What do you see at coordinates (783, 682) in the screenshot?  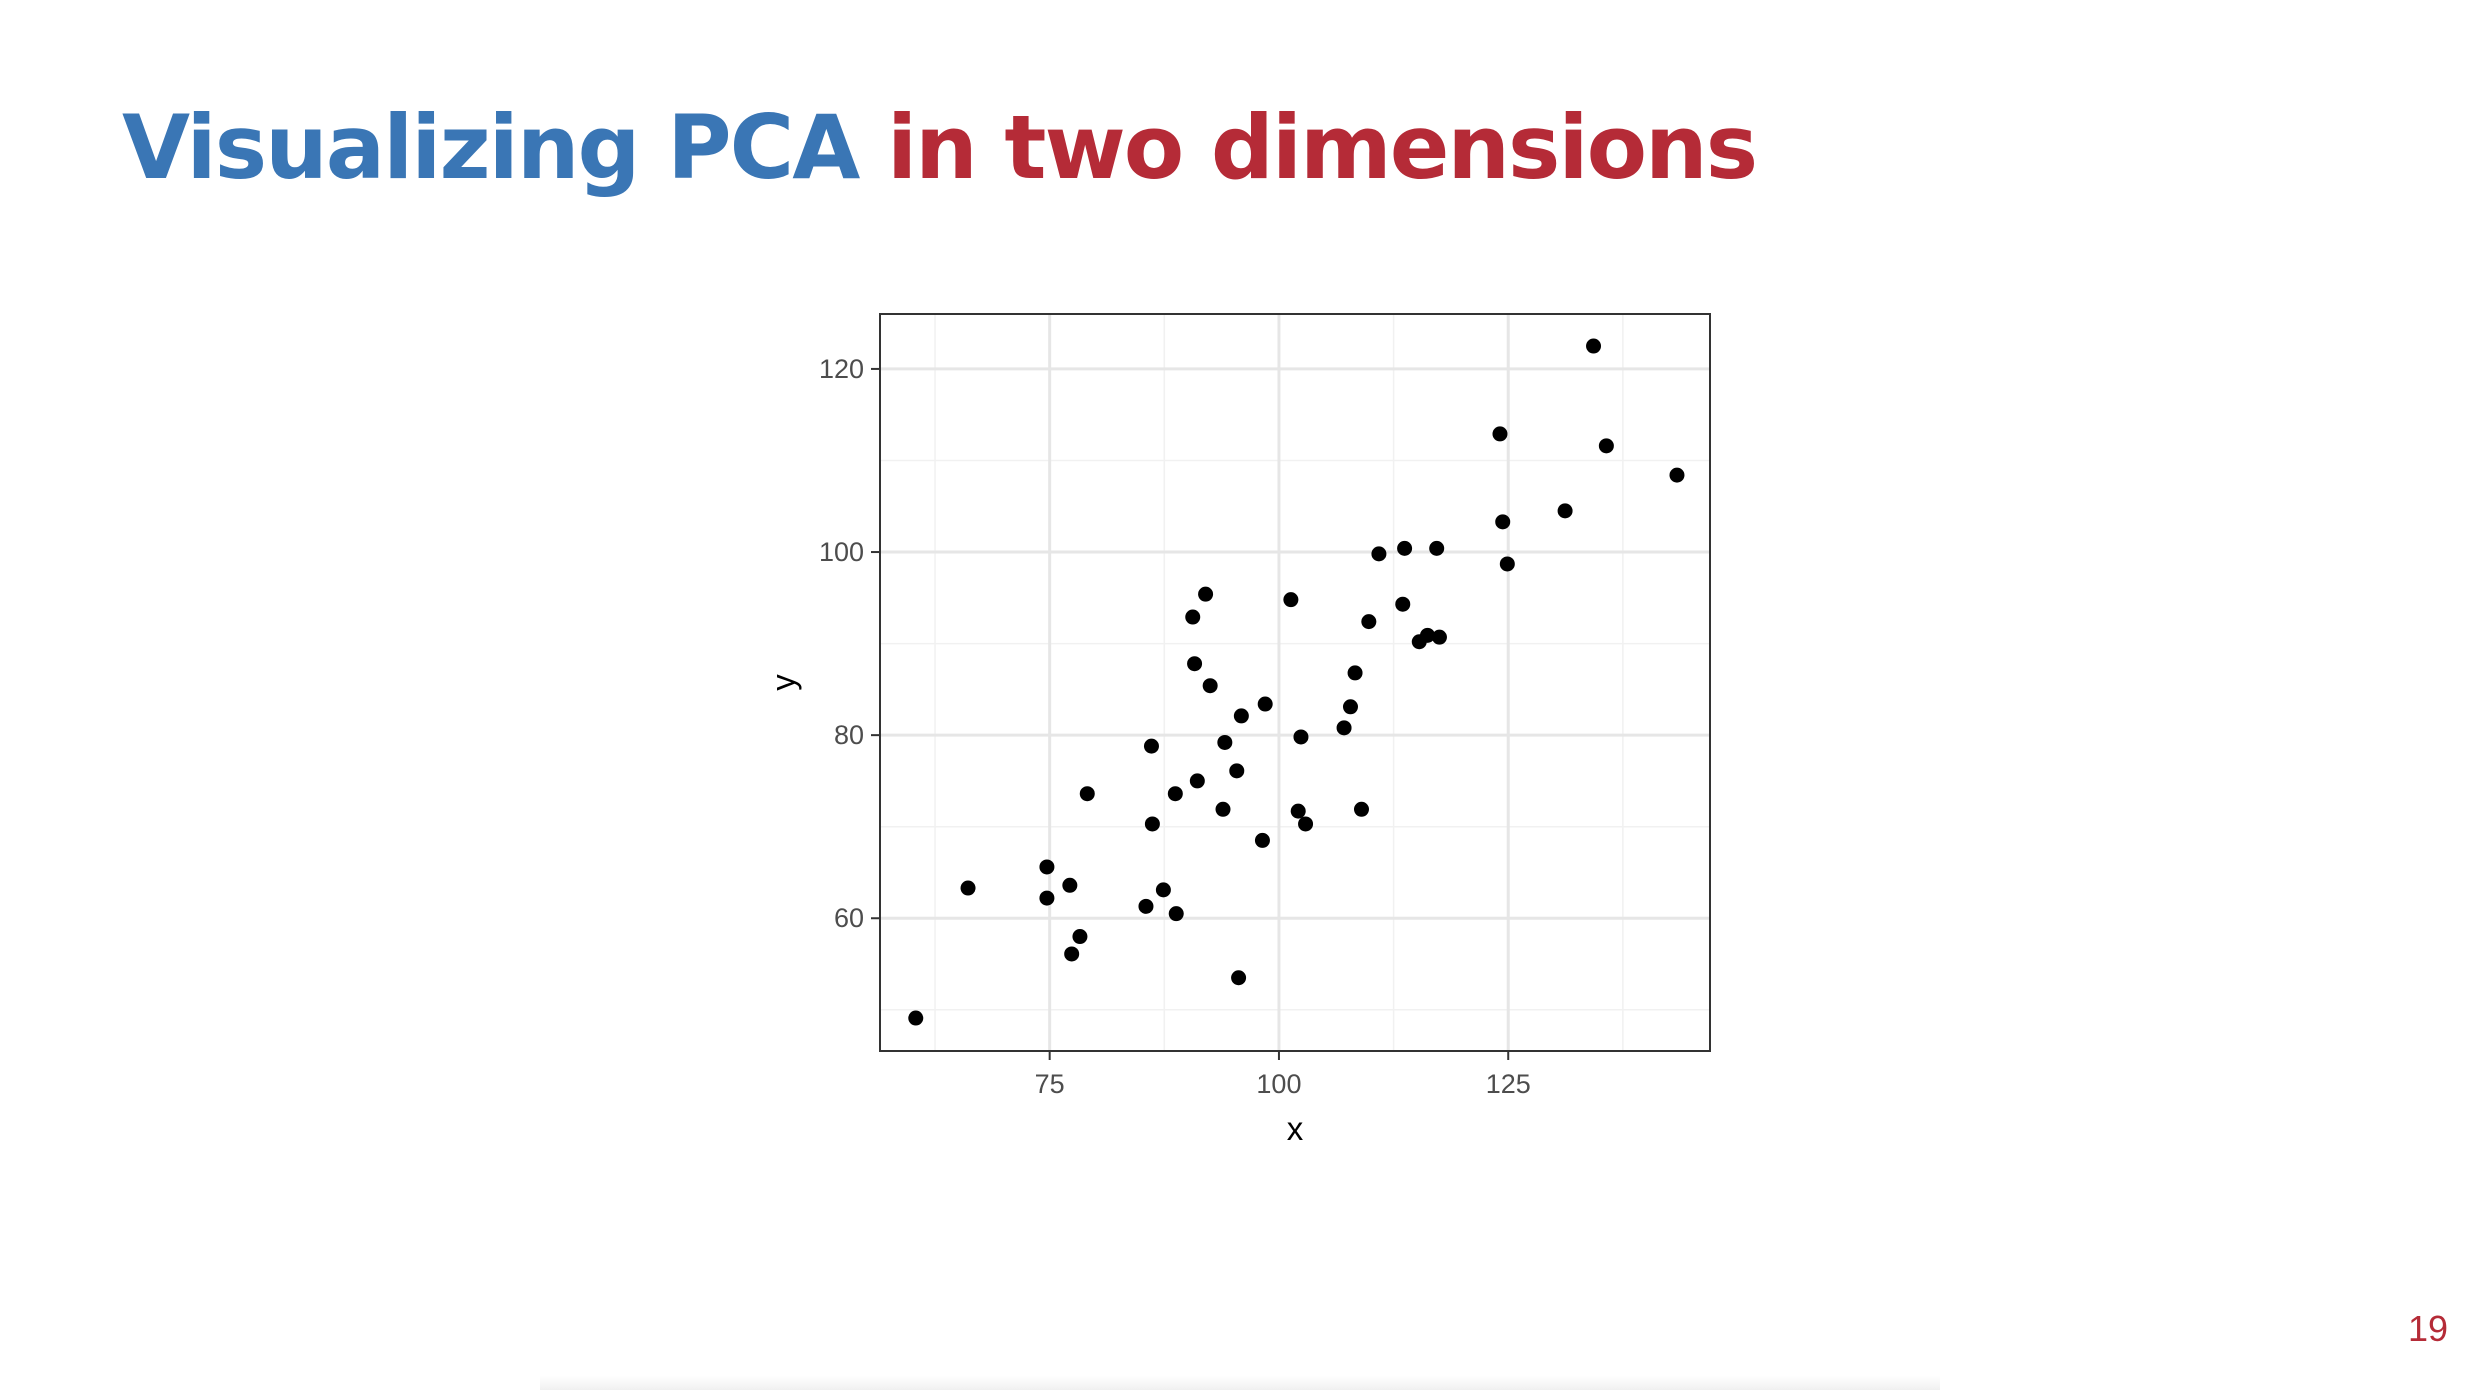 I see `y-axis-title: y` at bounding box center [783, 682].